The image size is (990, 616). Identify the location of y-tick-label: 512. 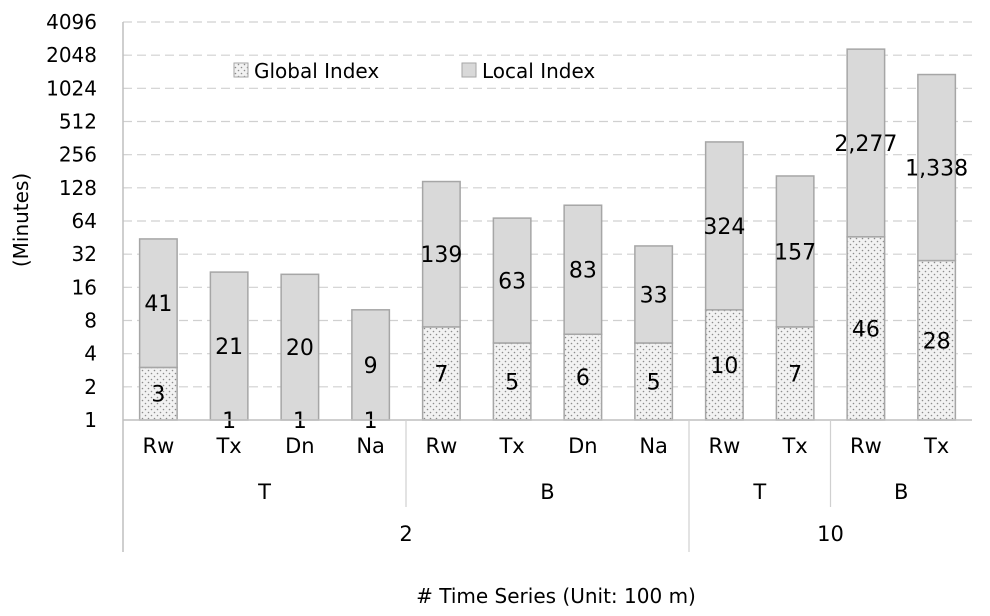
(78, 122).